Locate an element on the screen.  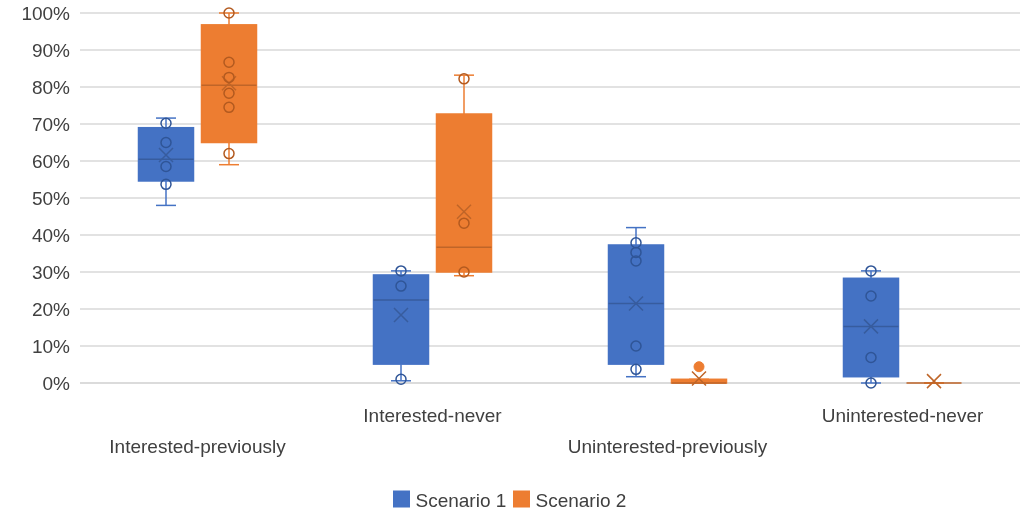
y-tick-label: 40% is located at coordinates (51, 235).